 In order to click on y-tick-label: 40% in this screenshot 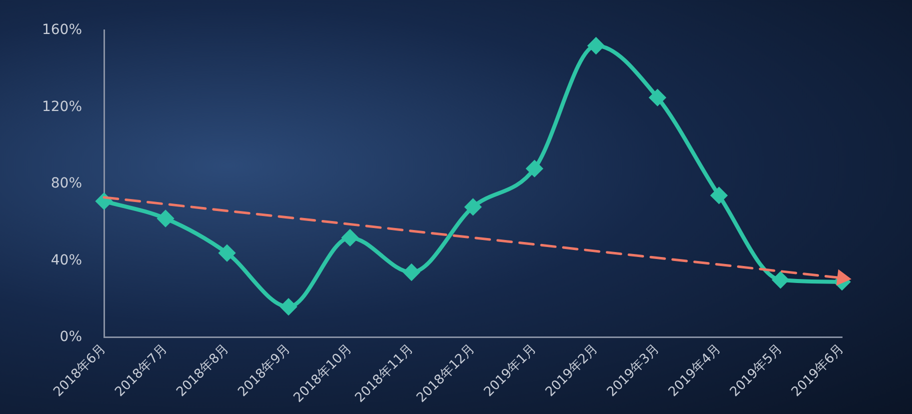, I will do `click(66, 260)`.